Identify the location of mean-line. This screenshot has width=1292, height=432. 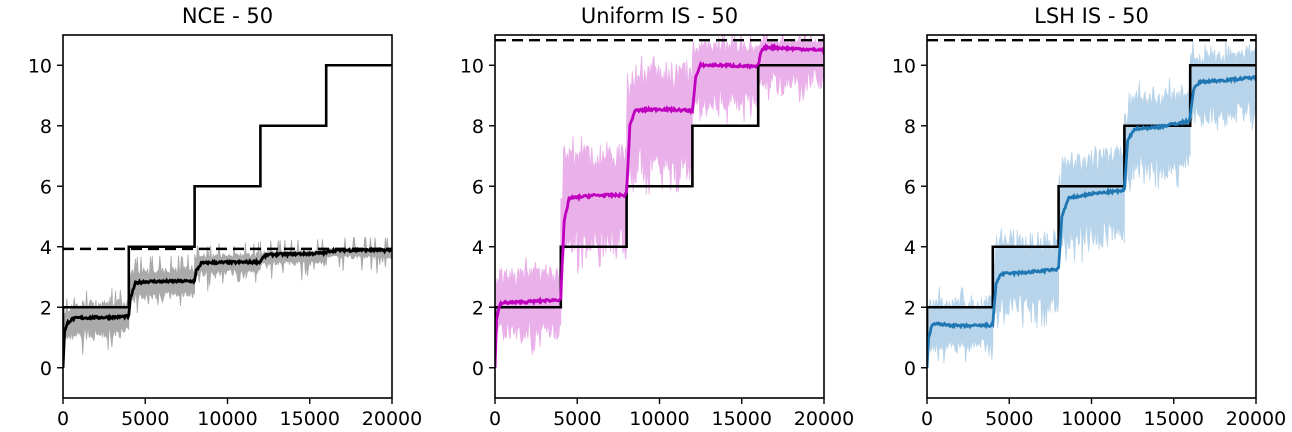
(227, 307).